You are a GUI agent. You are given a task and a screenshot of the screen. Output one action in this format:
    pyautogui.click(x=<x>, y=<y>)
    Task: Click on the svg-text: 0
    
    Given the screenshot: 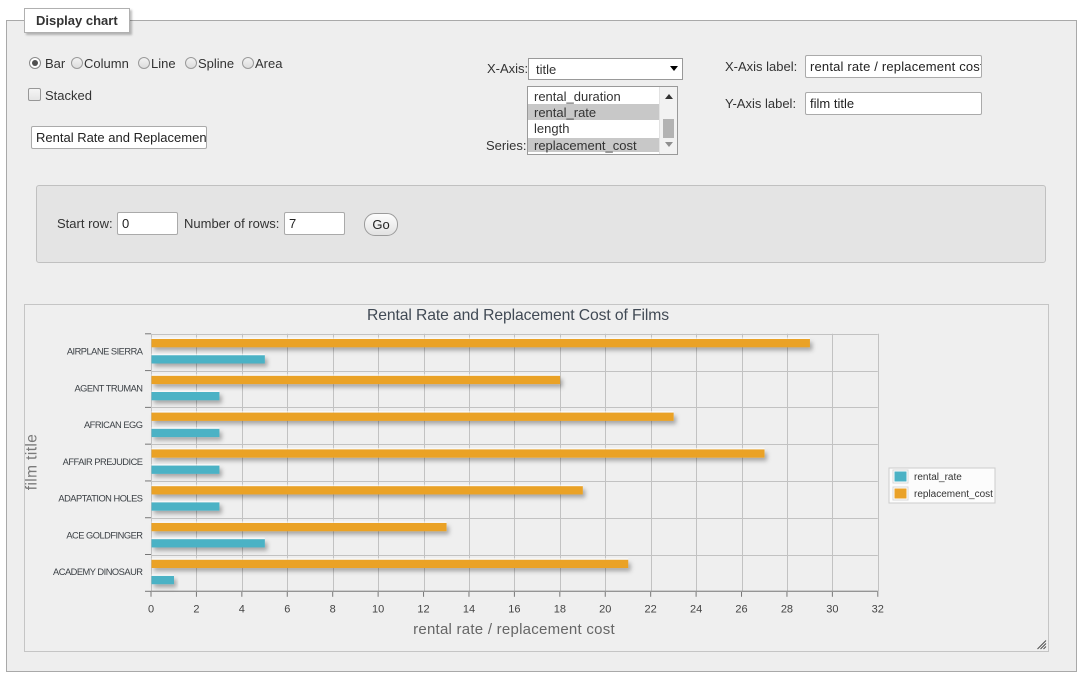 What is the action you would take?
    pyautogui.click(x=151, y=609)
    